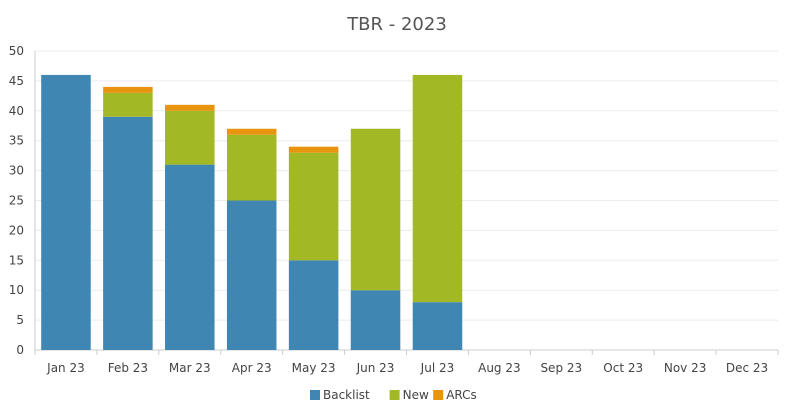 Image resolution: width=794 pixels, height=416 pixels. What do you see at coordinates (623, 368) in the screenshot?
I see `x-tick-label: Oct 23` at bounding box center [623, 368].